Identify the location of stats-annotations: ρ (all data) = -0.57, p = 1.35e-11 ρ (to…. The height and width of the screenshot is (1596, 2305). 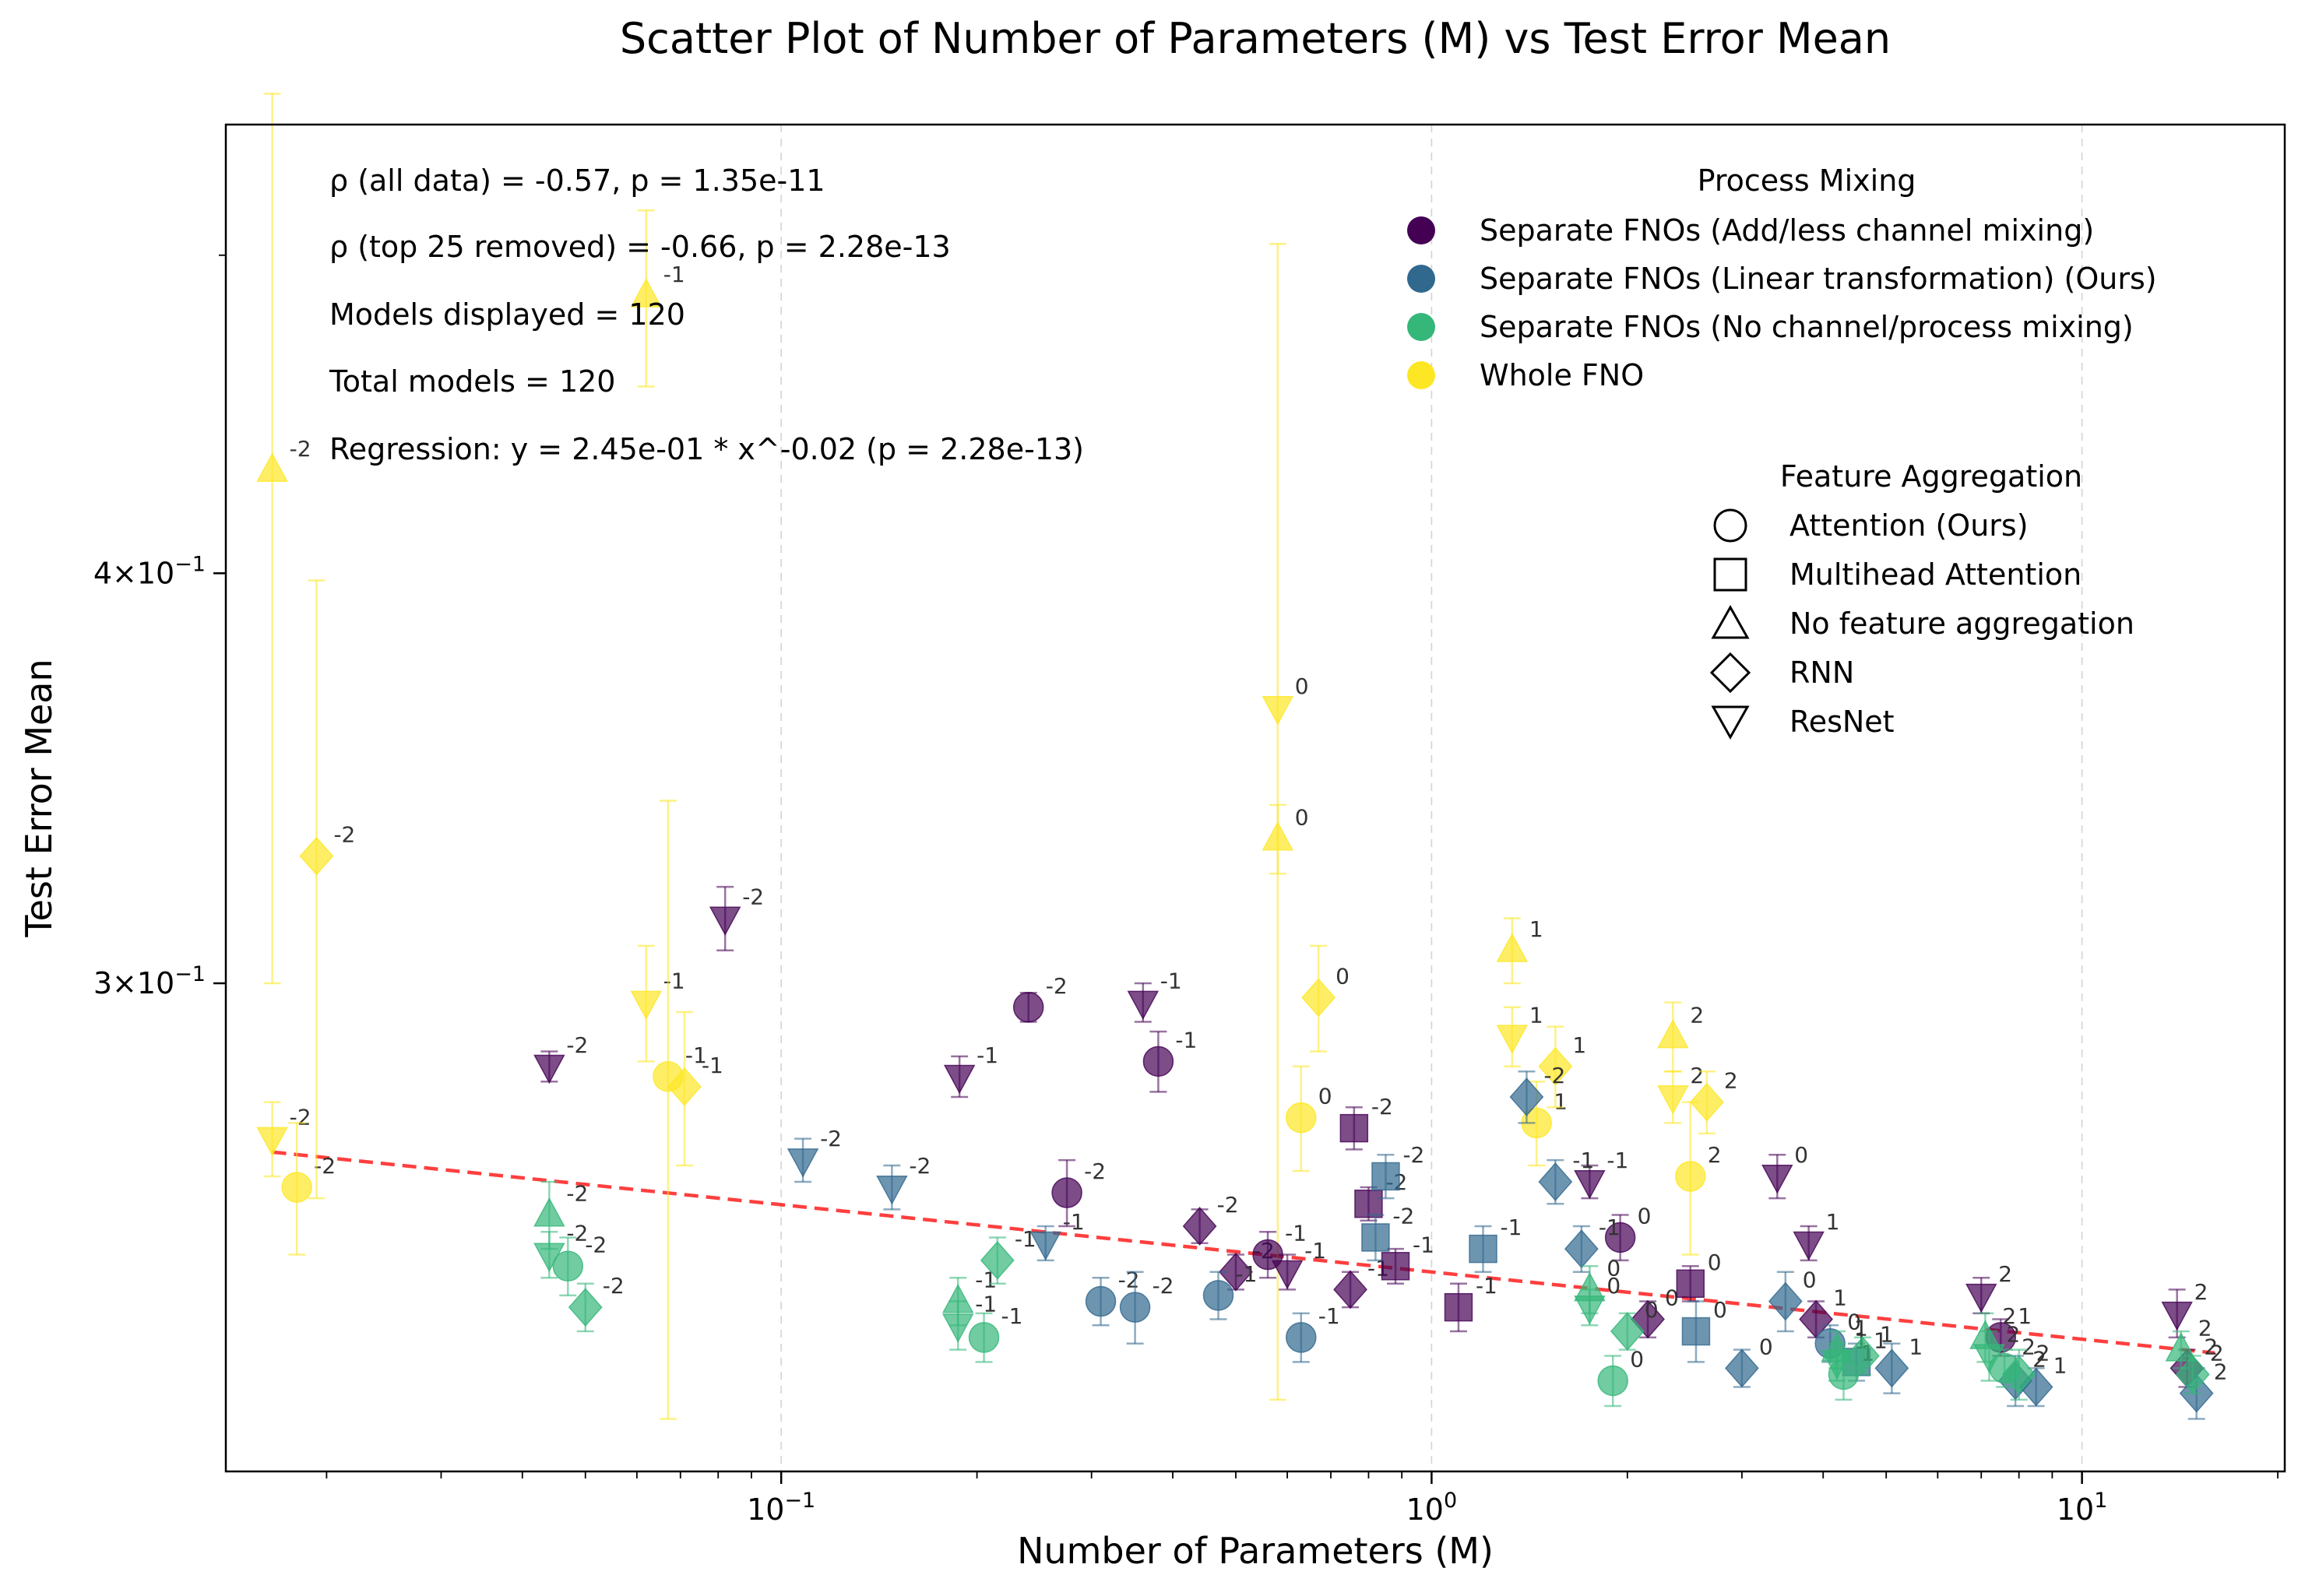
(706, 314).